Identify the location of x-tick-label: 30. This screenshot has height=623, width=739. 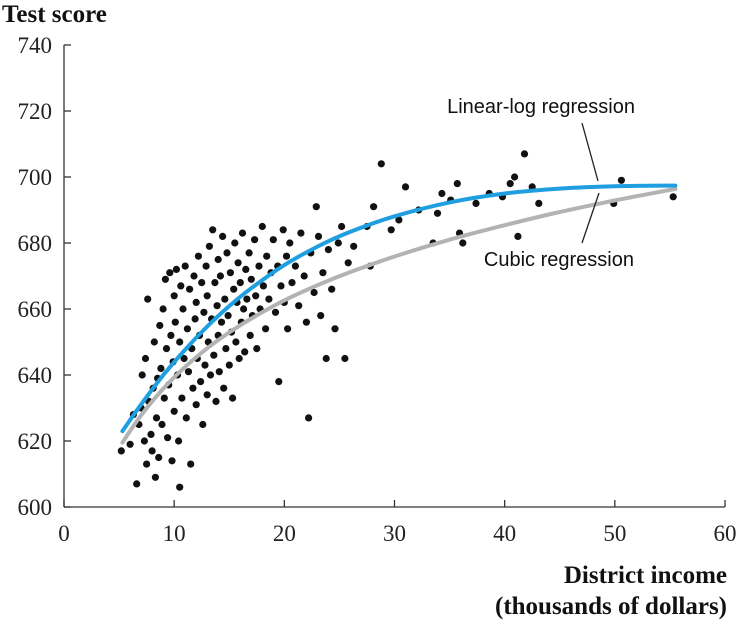
(394, 533).